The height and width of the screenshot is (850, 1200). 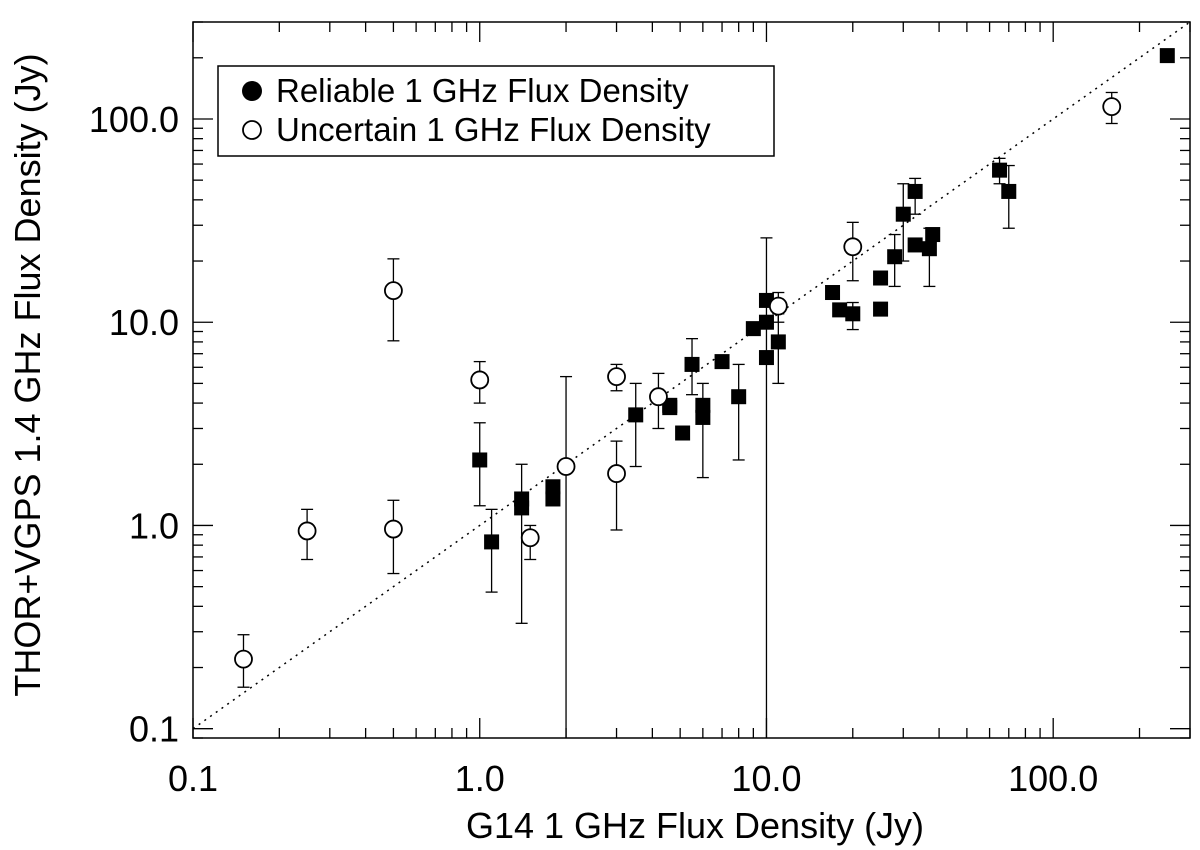 I want to click on y-tick-label: 0.1, so click(x=154, y=729).